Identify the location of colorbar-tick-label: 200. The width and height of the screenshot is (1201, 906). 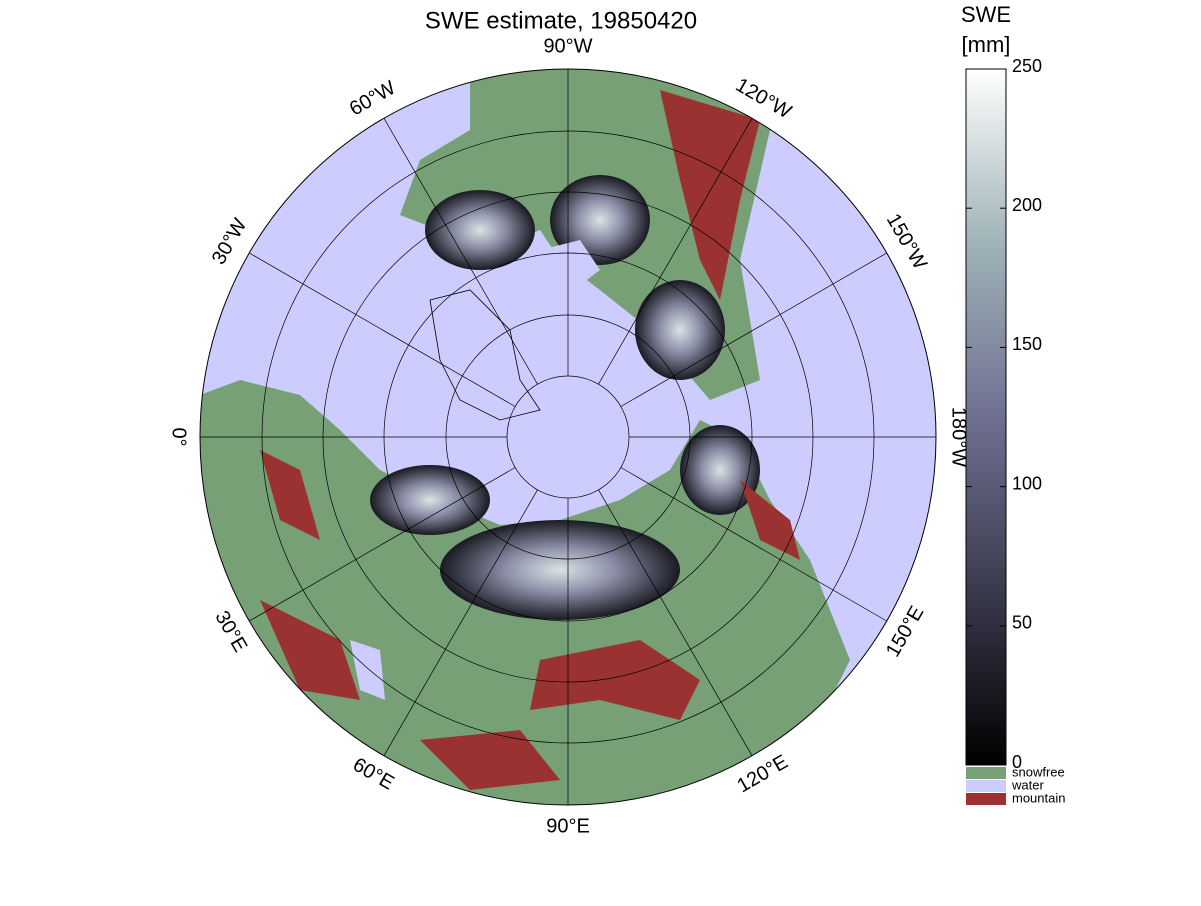
(1027, 205).